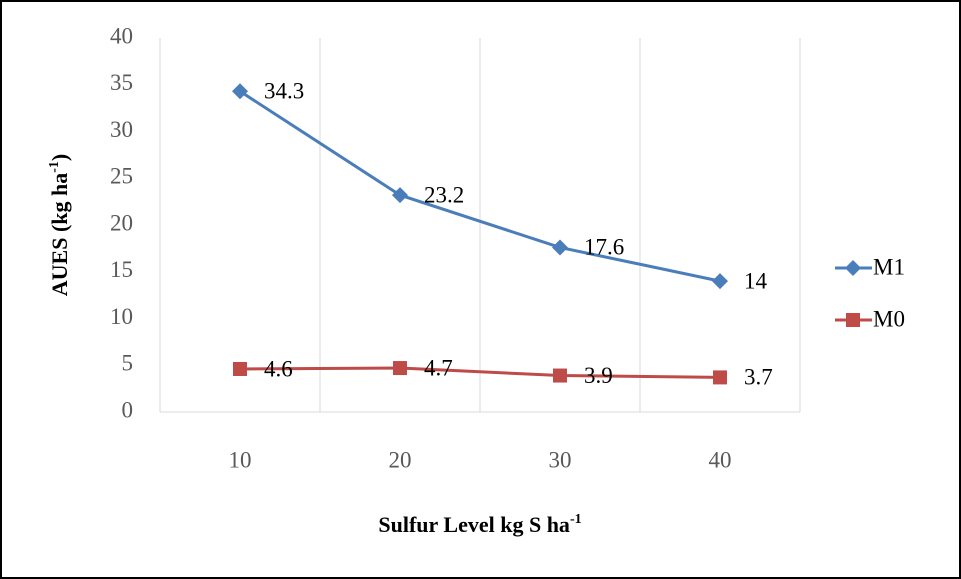 This screenshot has width=961, height=579. Describe the element at coordinates (121, 316) in the screenshot. I see `y-tick-label: 10` at that location.